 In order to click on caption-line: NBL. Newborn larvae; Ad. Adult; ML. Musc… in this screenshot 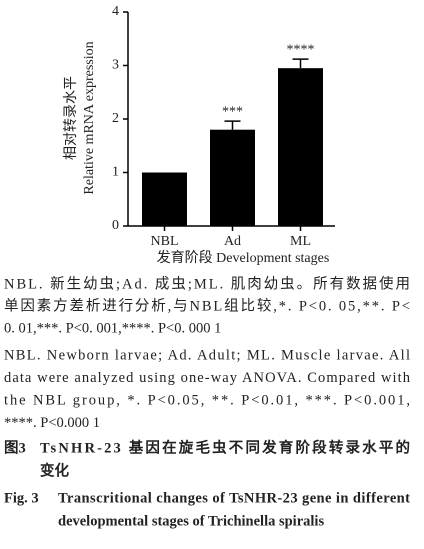, I will do `click(207, 355)`.